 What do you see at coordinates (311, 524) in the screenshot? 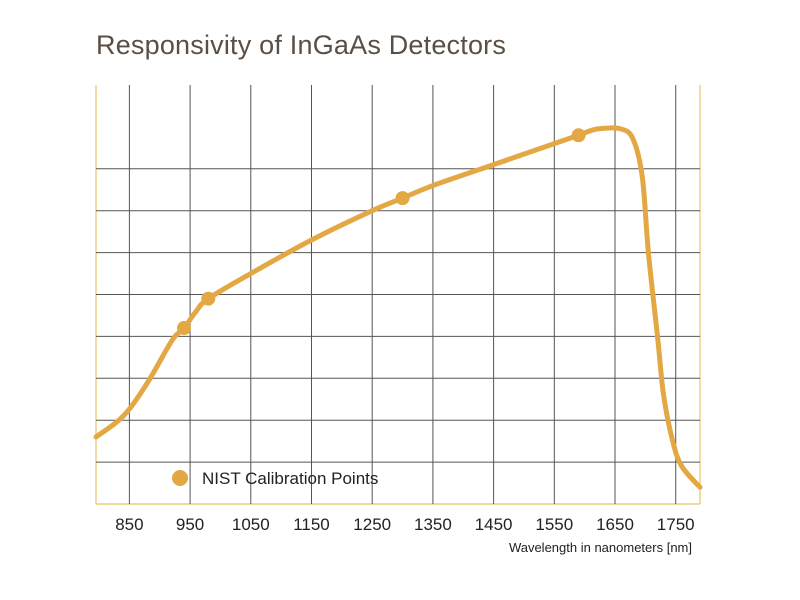
I see `x-tick-label: 1150` at bounding box center [311, 524].